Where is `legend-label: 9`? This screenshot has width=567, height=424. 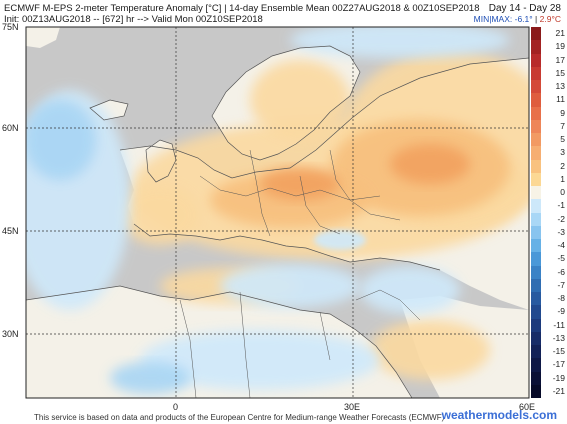 legend-label: 9 is located at coordinates (562, 112).